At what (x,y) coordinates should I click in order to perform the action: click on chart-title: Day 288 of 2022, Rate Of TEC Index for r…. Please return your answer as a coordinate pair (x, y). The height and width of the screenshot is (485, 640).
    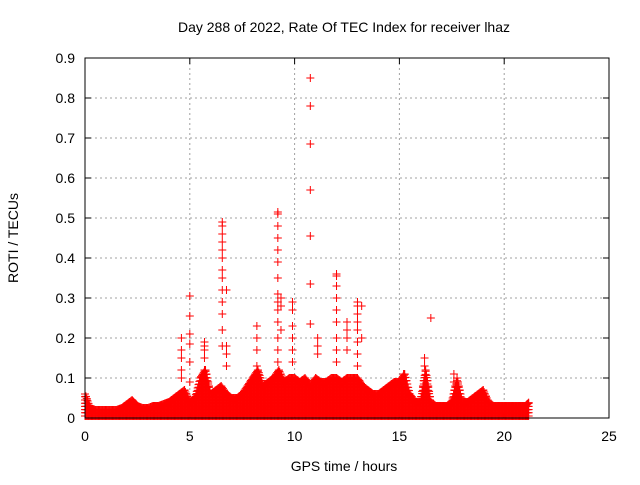
    Looking at the image, I should click on (344, 27).